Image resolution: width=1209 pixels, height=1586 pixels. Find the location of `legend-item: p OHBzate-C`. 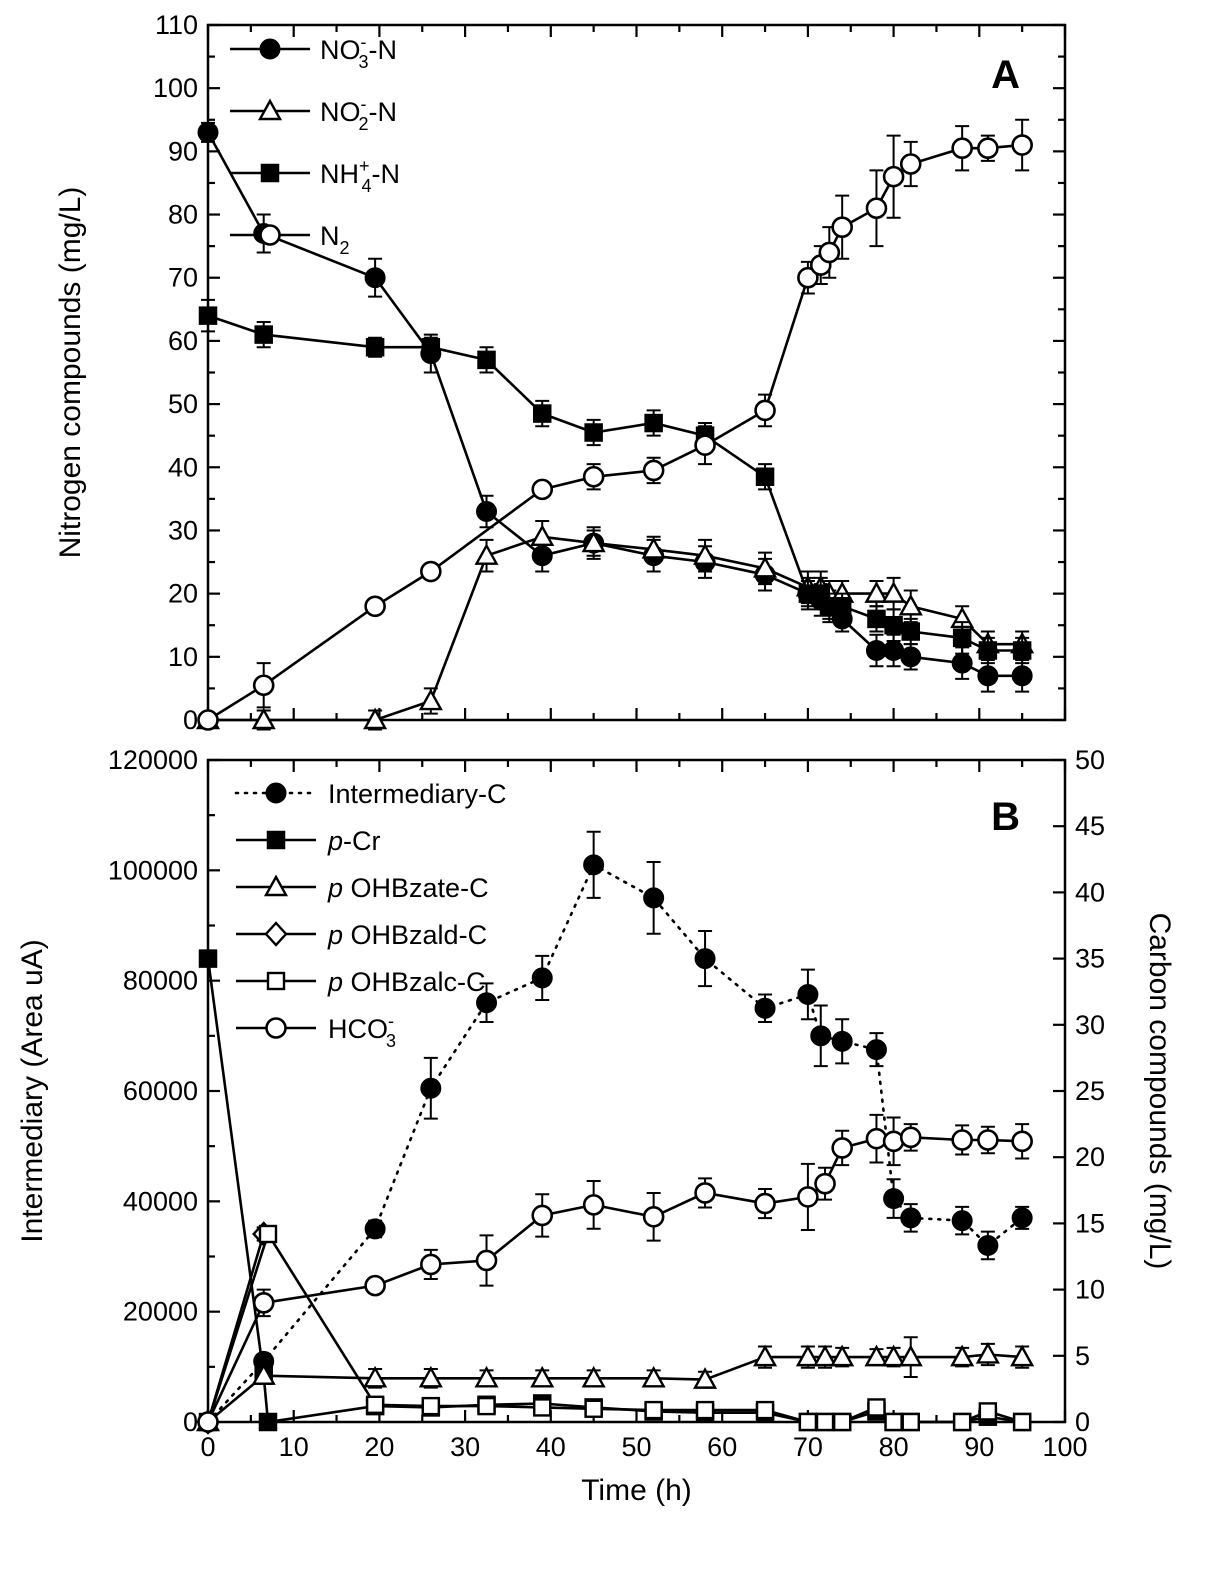

legend-item: p OHBzate-C is located at coordinates (362, 888).